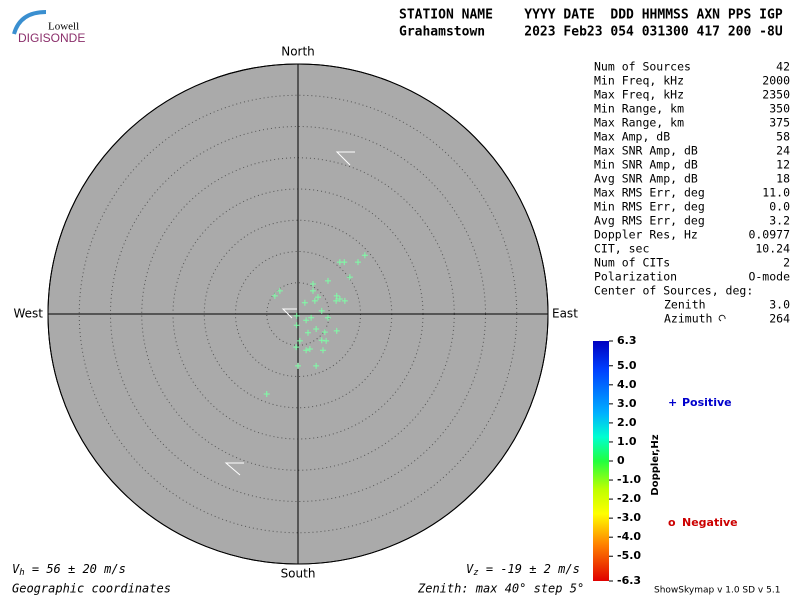 This screenshot has height=600, width=800. Describe the element at coordinates (639, 95) in the screenshot. I see `stat-label: Max Freq, kHz` at that location.